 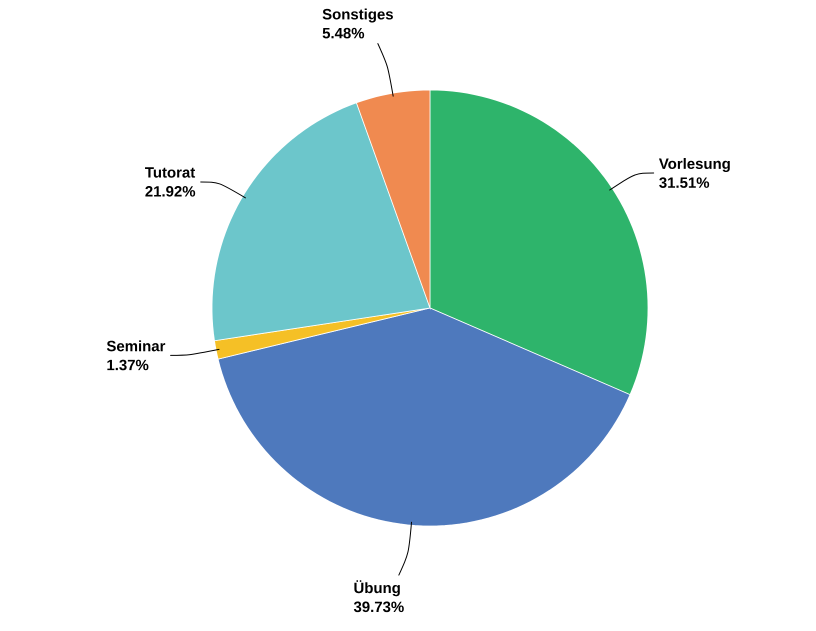 What do you see at coordinates (170, 191) in the screenshot?
I see `data-label: 21.92%` at bounding box center [170, 191].